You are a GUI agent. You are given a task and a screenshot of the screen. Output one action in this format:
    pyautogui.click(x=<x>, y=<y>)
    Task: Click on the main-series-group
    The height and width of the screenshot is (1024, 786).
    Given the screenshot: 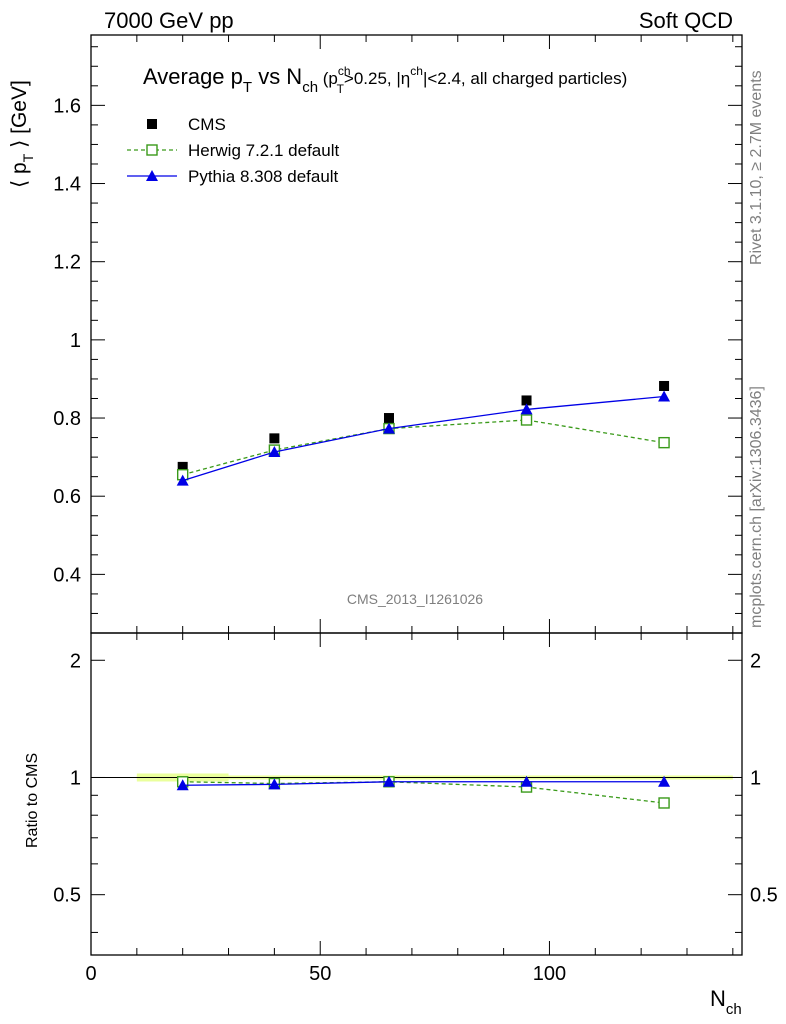 What is the action you would take?
    pyautogui.click(x=423, y=433)
    